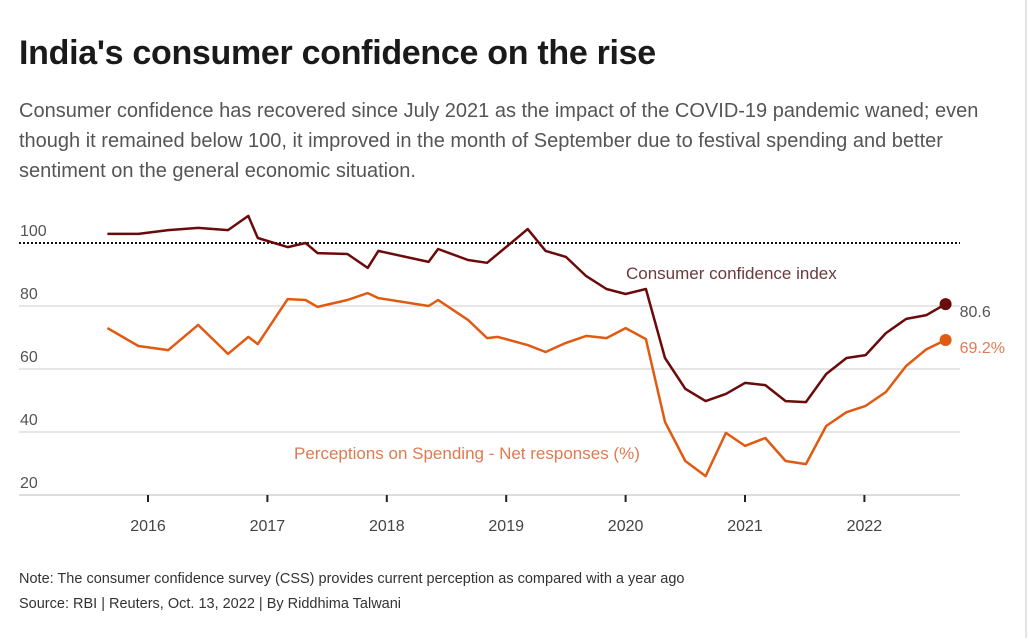  What do you see at coordinates (33, 231) in the screenshot?
I see `y-tick-label: 100` at bounding box center [33, 231].